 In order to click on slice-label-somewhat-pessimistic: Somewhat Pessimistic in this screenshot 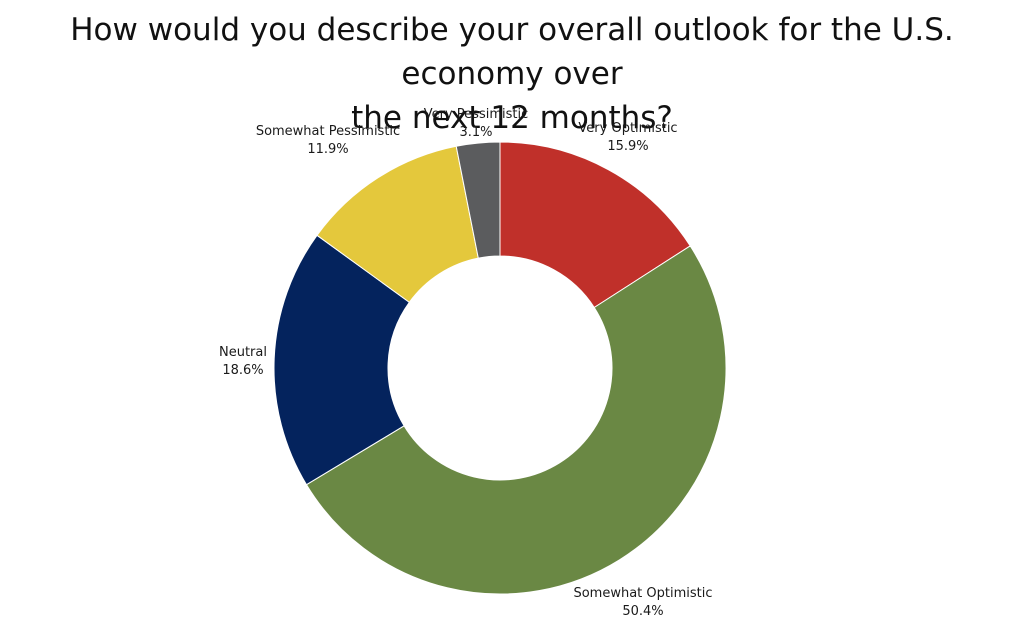, I will do `click(328, 131)`.